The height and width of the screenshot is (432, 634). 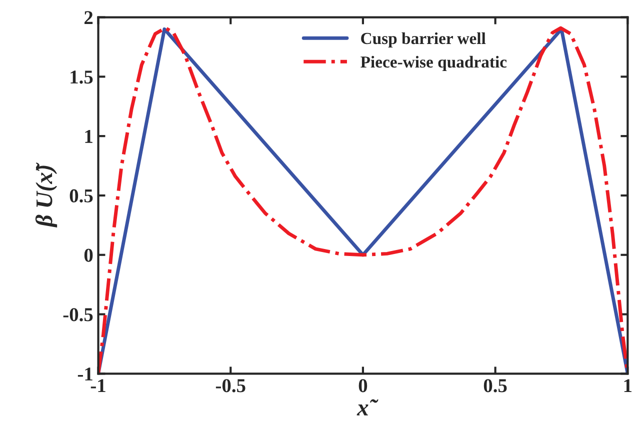 What do you see at coordinates (78, 315) in the screenshot?
I see `y-tick-label: -0.5` at bounding box center [78, 315].